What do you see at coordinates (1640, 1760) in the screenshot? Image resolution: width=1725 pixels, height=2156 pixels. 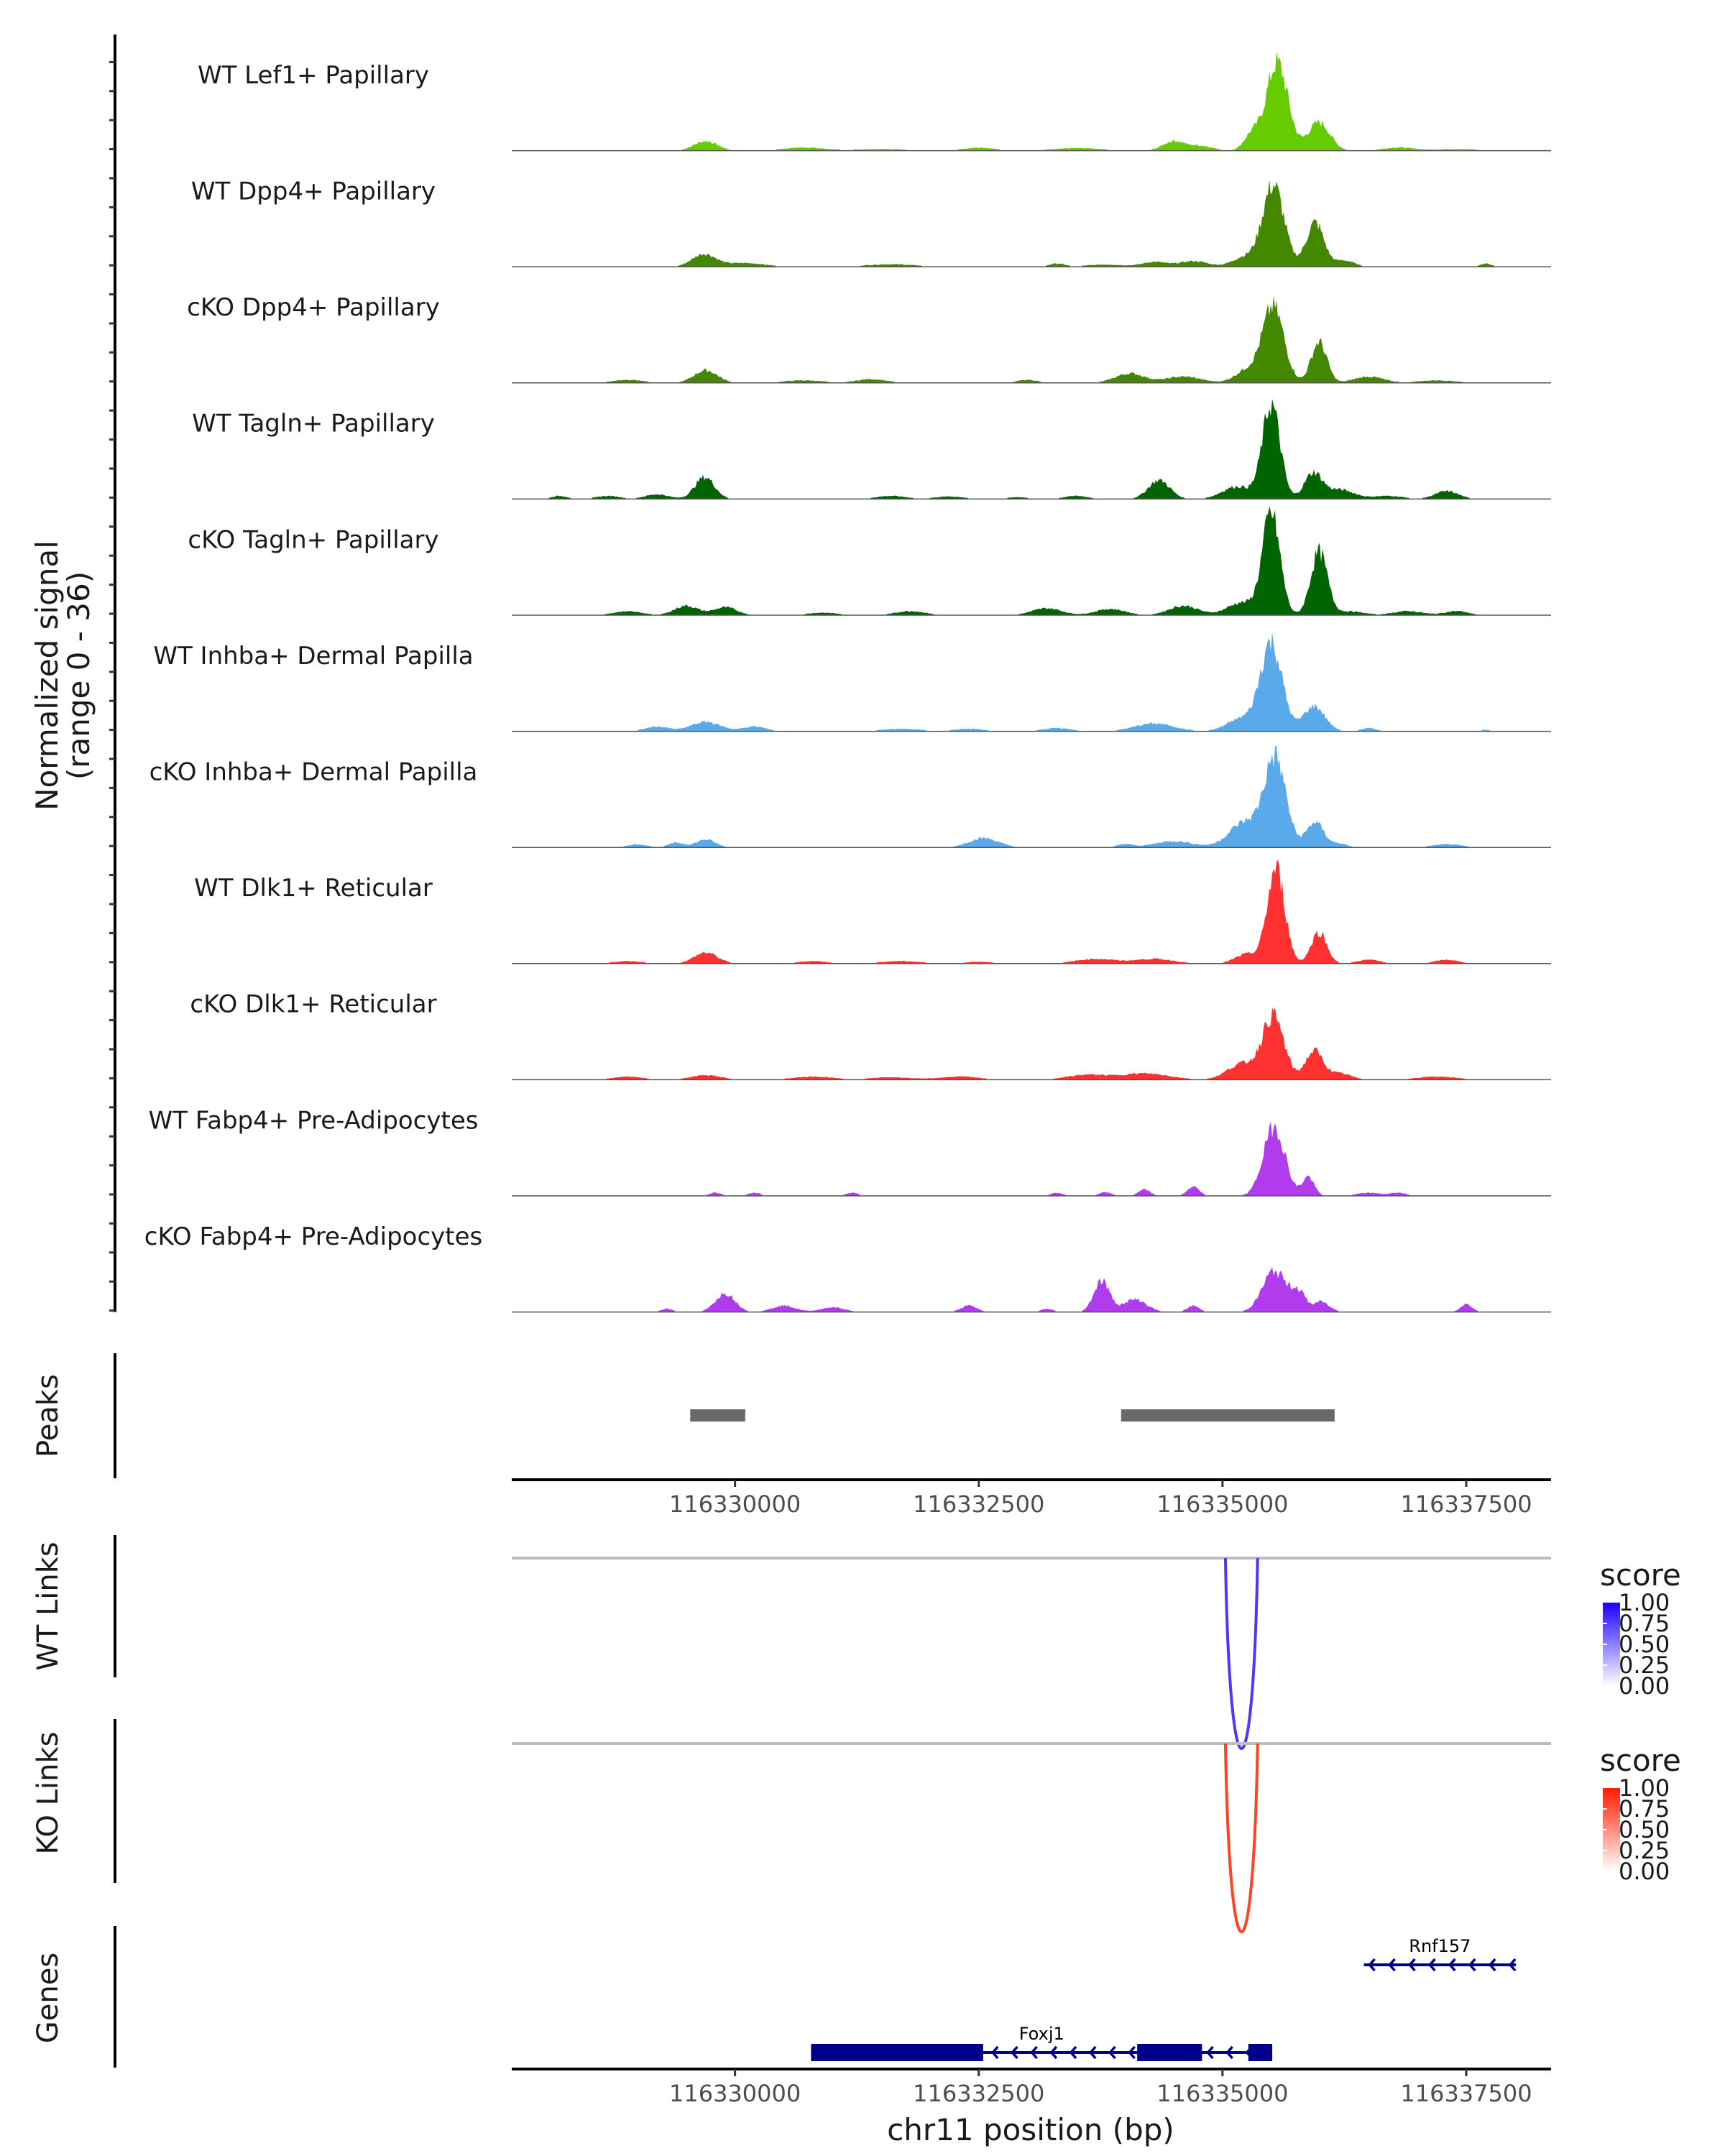 I see `ko-legend-title: score` at bounding box center [1640, 1760].